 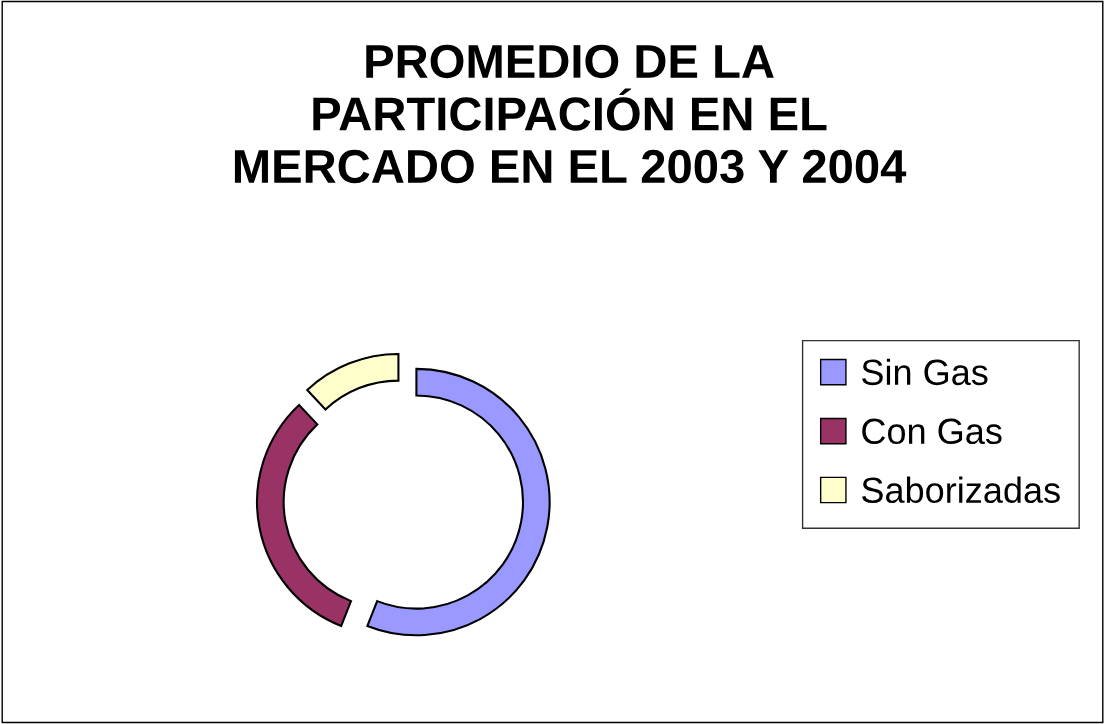 What do you see at coordinates (925, 372) in the screenshot?
I see `legend-label: Sin Gas` at bounding box center [925, 372].